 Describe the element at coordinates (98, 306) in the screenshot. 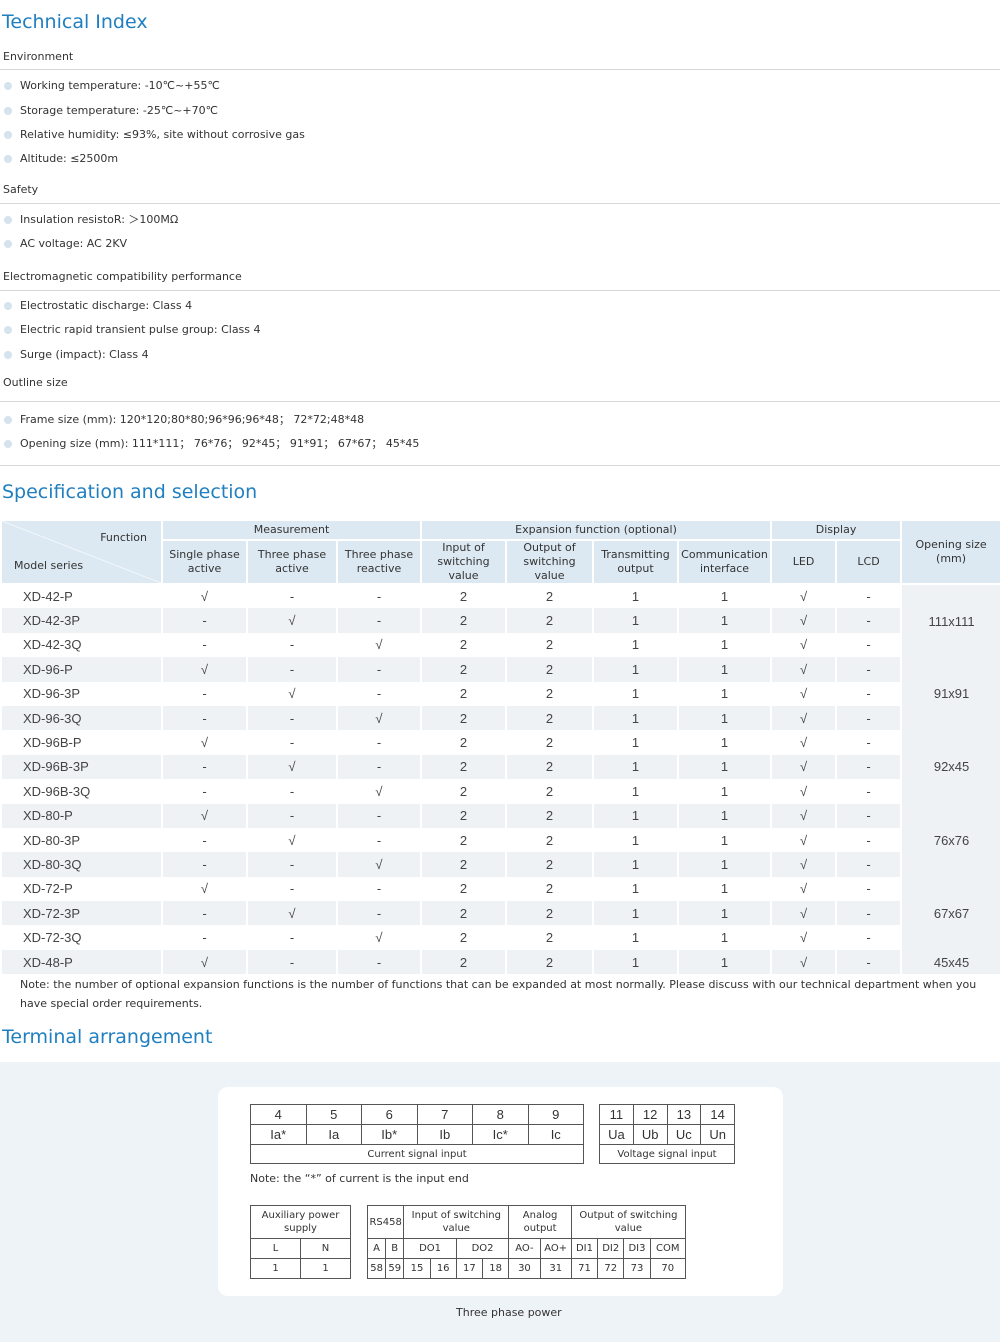

I see `list-item: Electrostatic discharge: Class 4` at that location.